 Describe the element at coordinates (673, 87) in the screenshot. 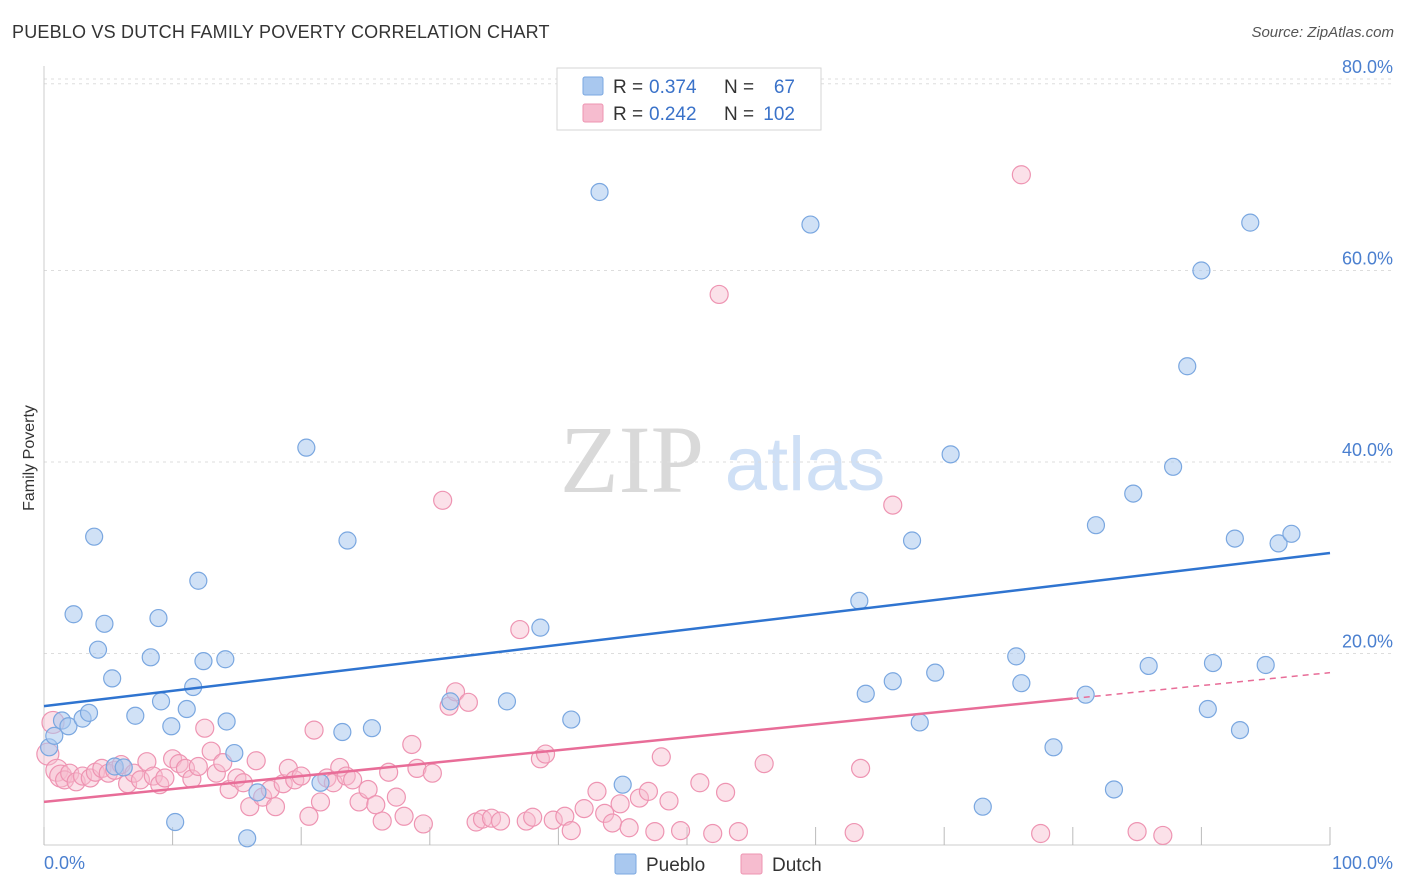

I see `legend-r-value: 0.374` at that location.